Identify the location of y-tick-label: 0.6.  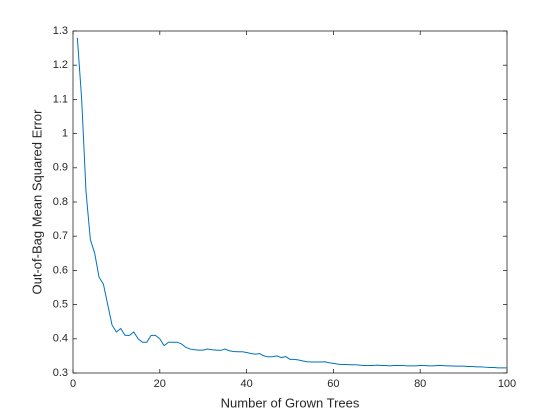
(60, 270).